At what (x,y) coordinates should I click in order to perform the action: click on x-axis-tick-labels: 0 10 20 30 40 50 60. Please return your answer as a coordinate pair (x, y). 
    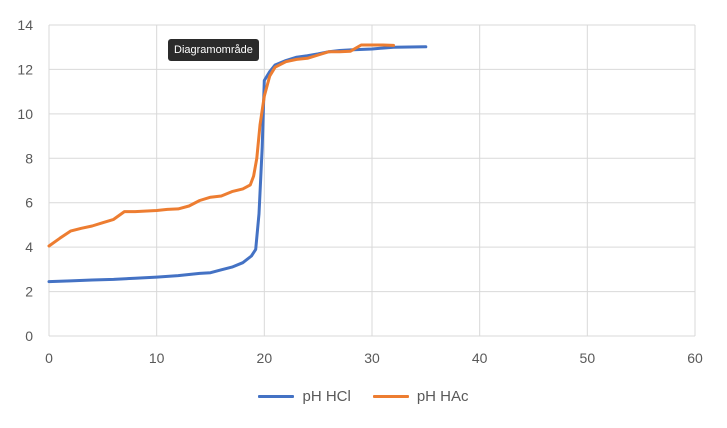
    Looking at the image, I should click on (374, 358).